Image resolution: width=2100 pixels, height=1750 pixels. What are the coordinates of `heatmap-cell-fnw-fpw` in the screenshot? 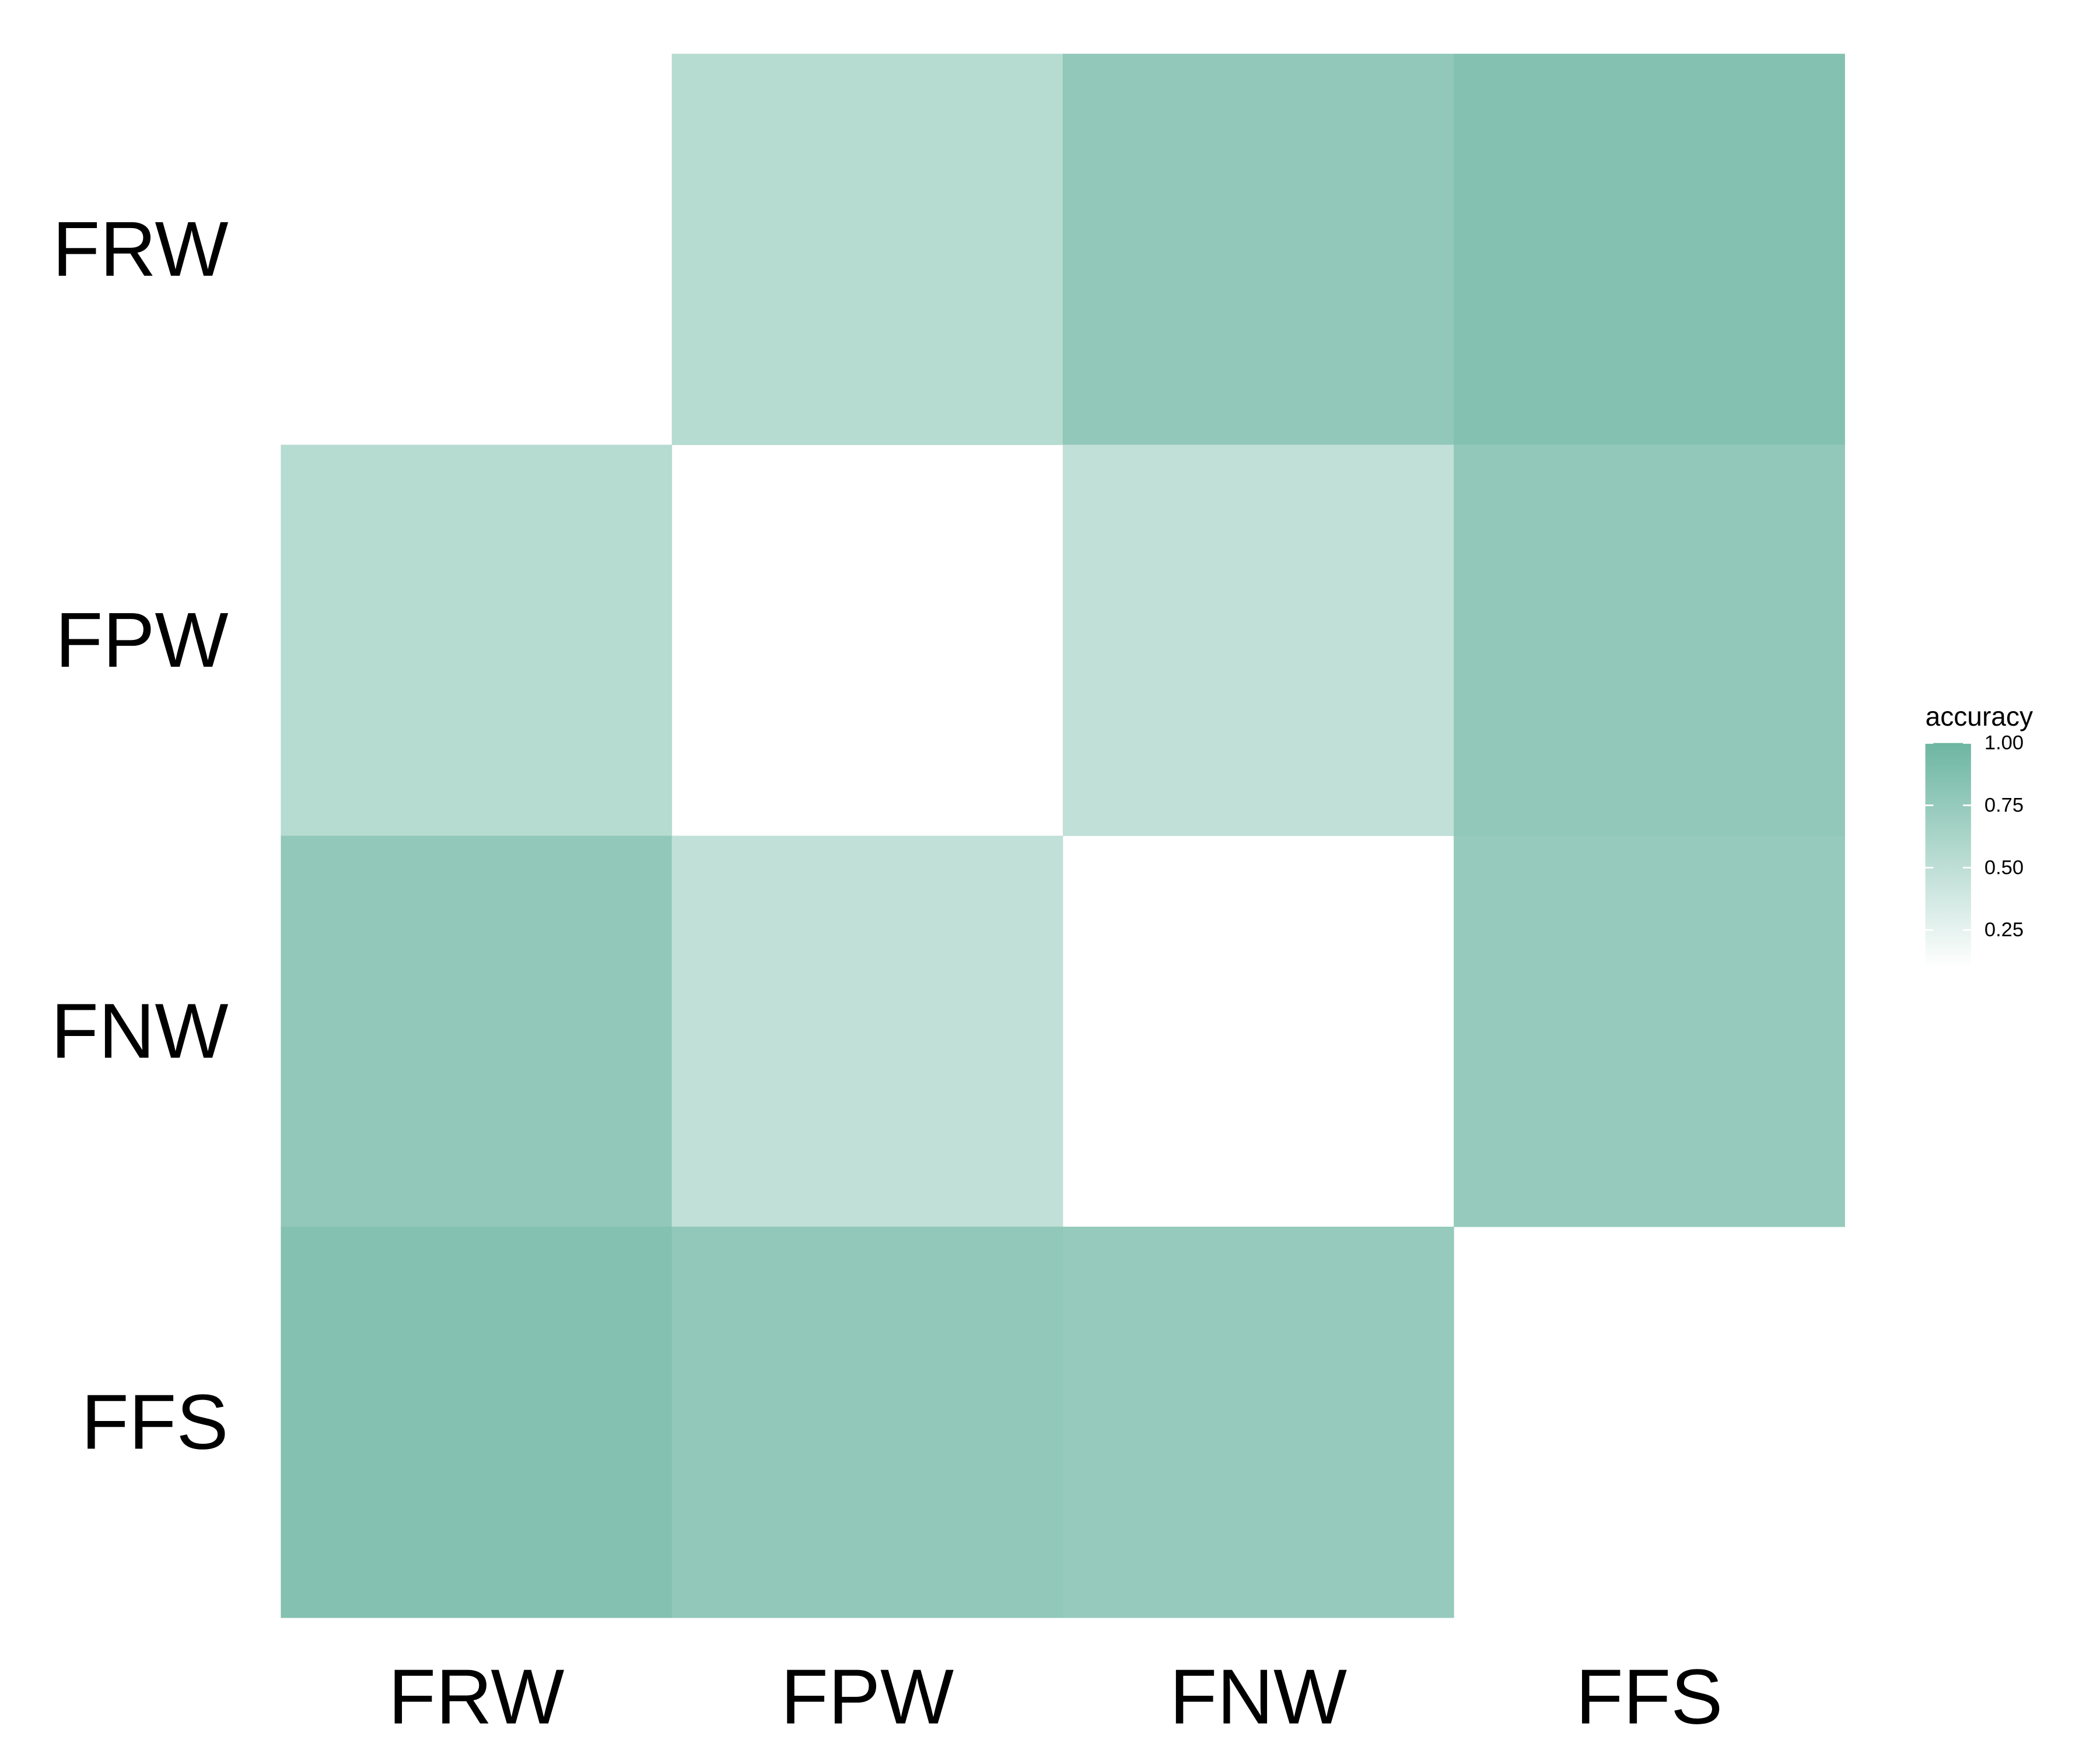 It's located at (867, 1031).